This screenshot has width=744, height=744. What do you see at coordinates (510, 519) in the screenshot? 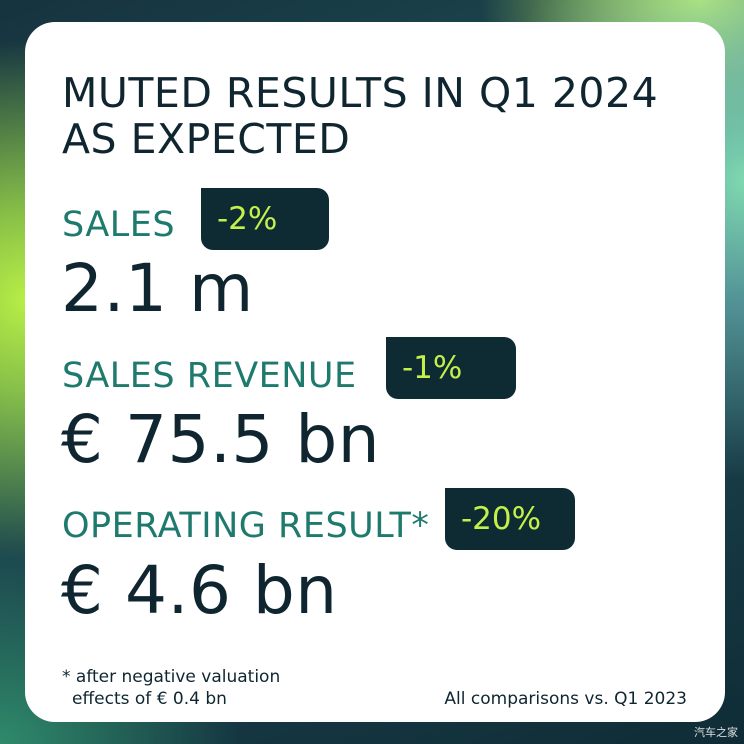
I see `operating-result-change-badge: -20%` at bounding box center [510, 519].